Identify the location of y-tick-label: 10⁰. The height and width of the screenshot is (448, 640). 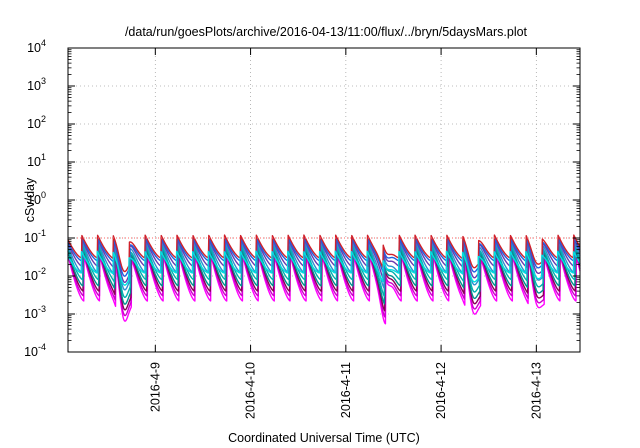
(36, 198).